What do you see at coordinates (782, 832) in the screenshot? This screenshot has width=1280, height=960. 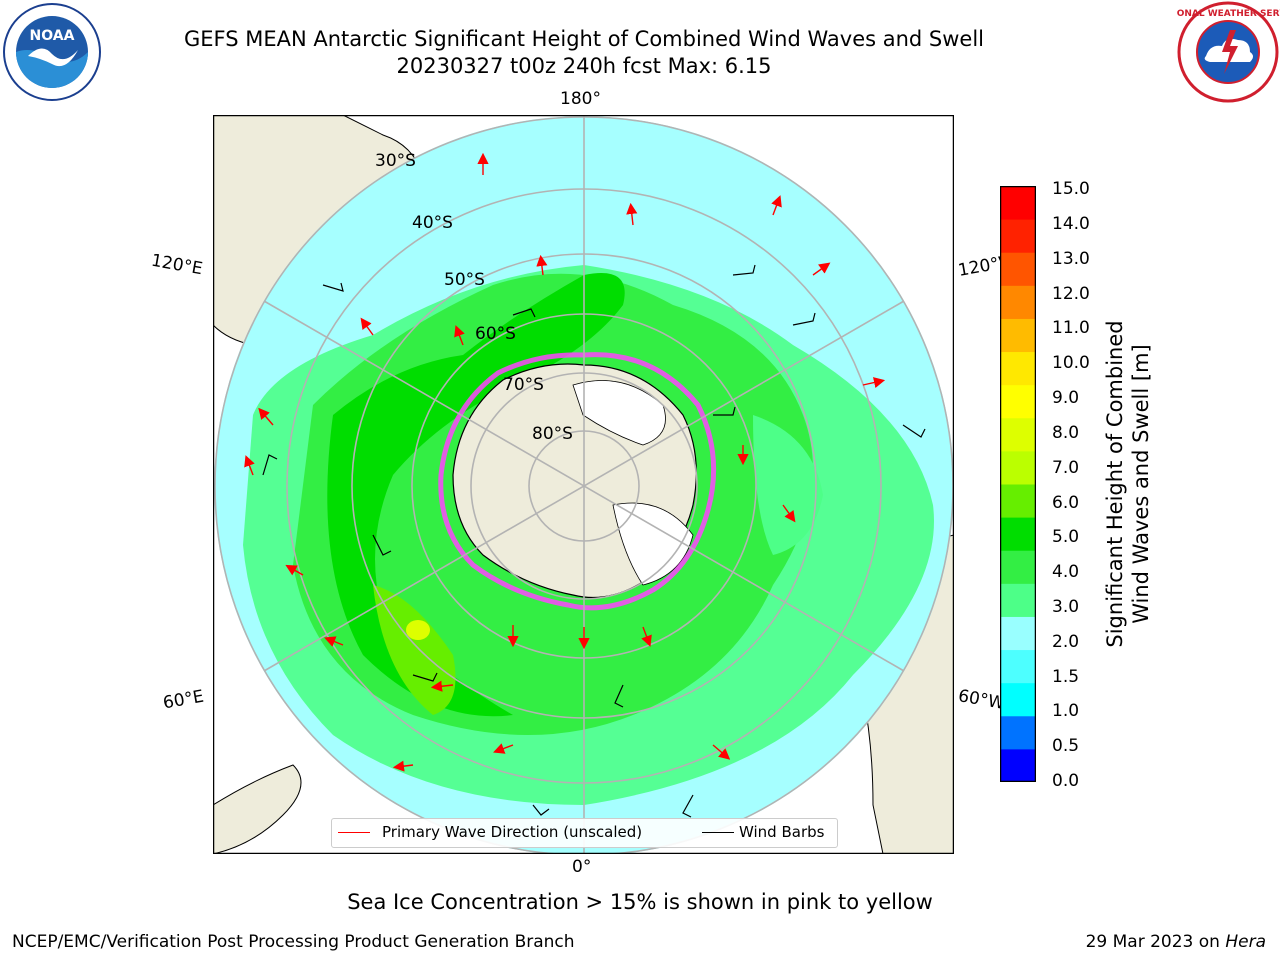 I see `legend-wind-label: Wind Barbs` at bounding box center [782, 832].